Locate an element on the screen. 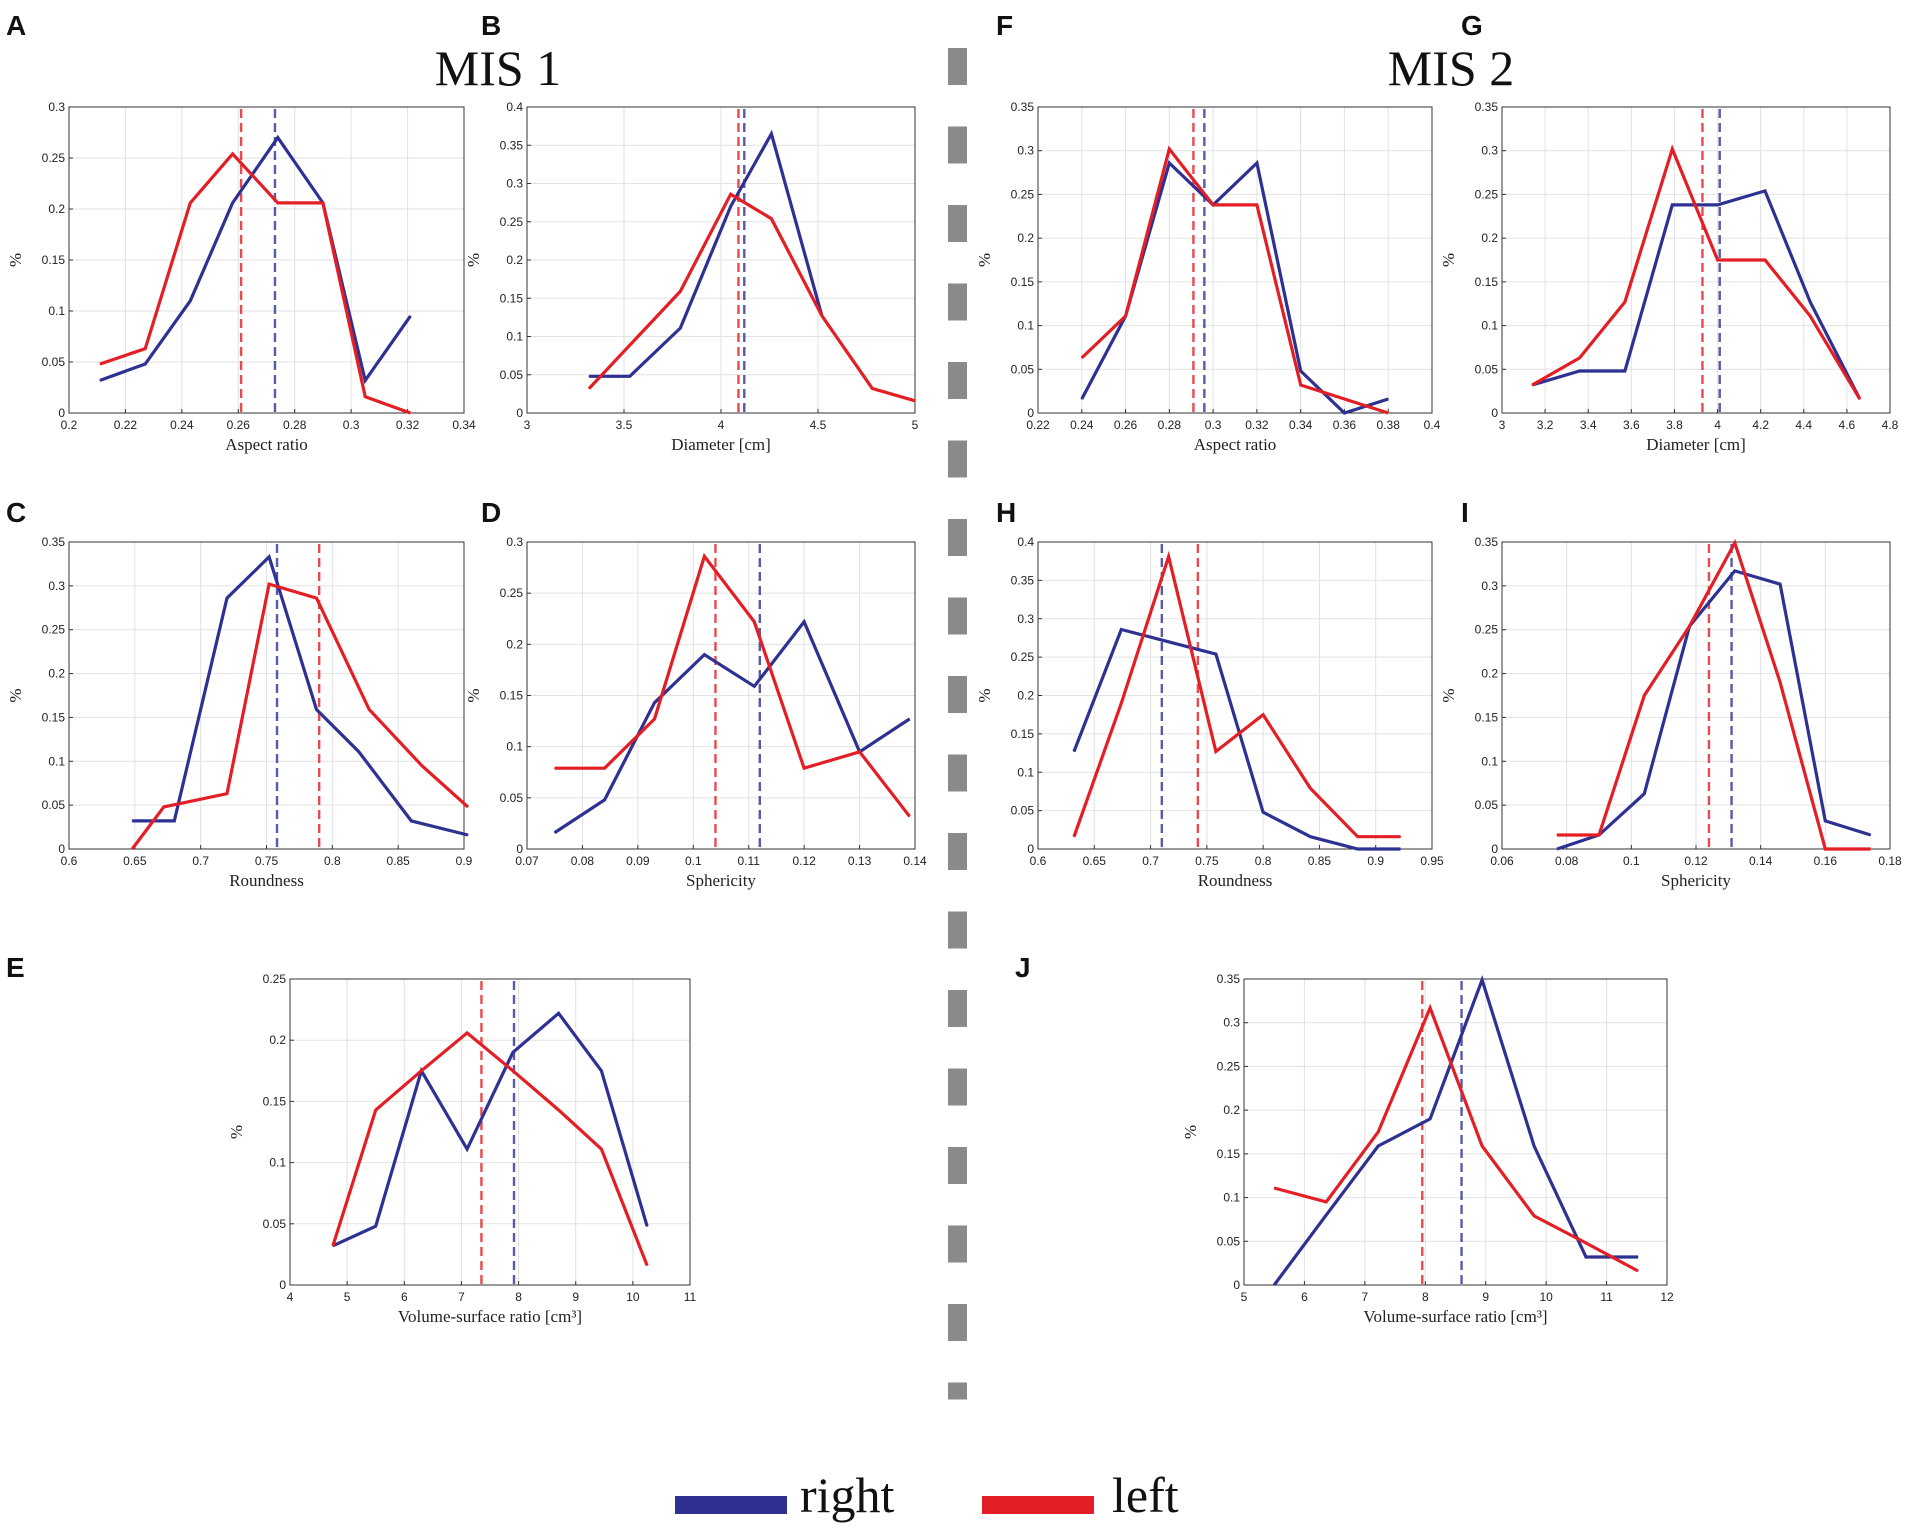 The width and height of the screenshot is (1905, 1528). x-axis-label: Volume-surface ratio [cm³] is located at coordinates (490, 1316).